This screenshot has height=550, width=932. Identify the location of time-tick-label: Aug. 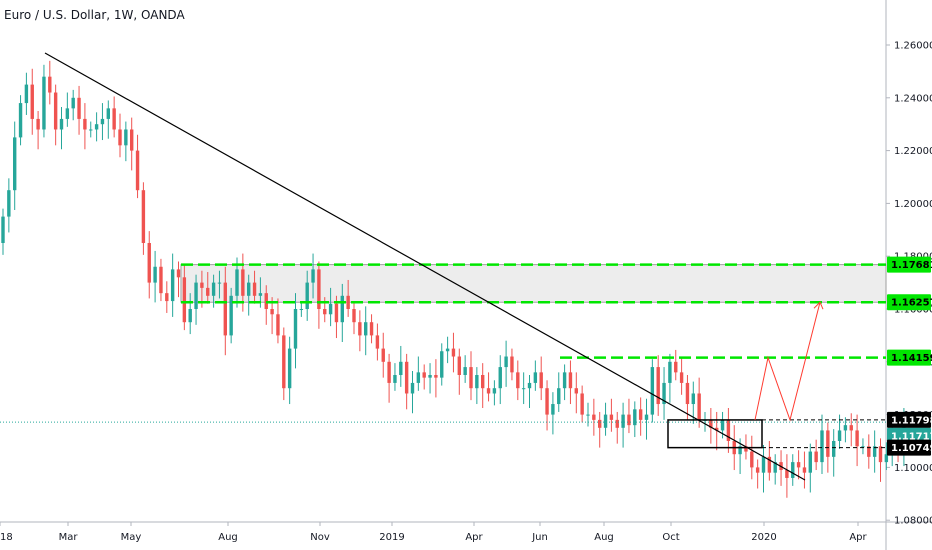
(228, 537).